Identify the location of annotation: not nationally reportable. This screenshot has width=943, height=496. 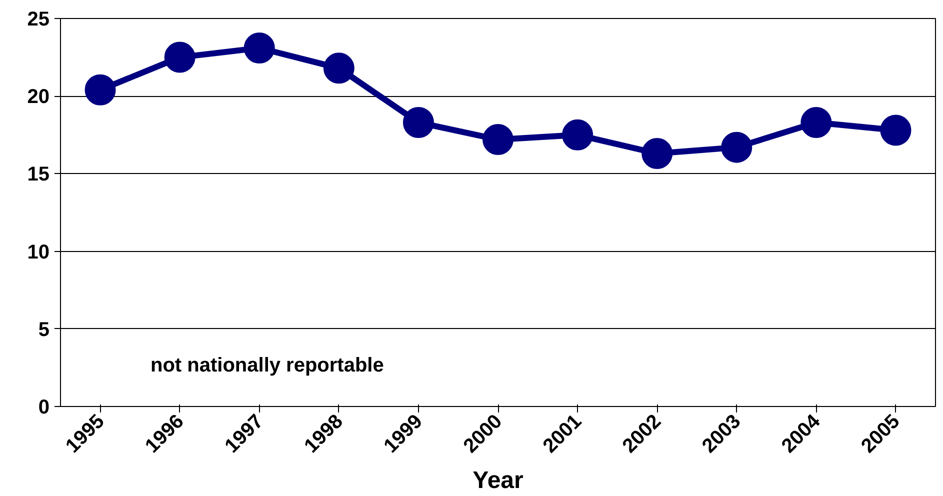
(267, 365).